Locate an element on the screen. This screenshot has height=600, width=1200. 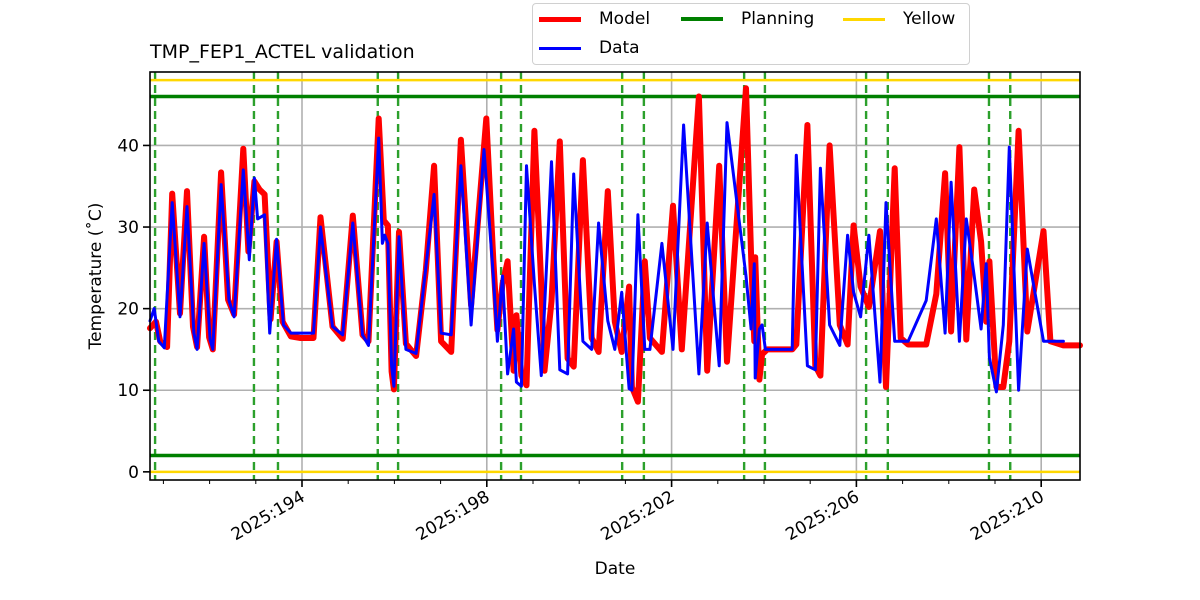
y-tick-label: 10 is located at coordinates (128, 391).